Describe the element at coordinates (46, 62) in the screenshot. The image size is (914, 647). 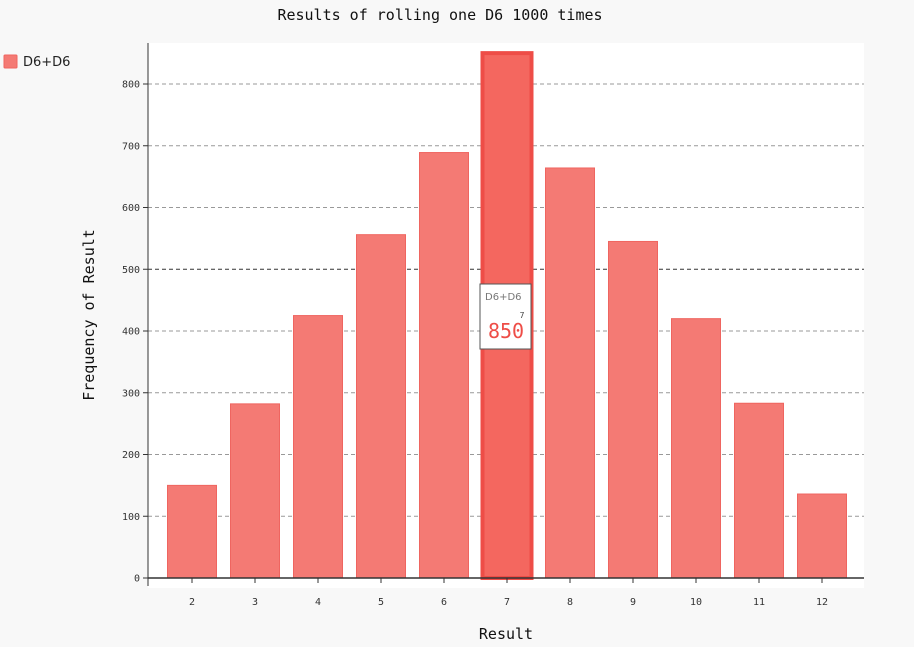
I see `legend-label: D6+D6` at that location.